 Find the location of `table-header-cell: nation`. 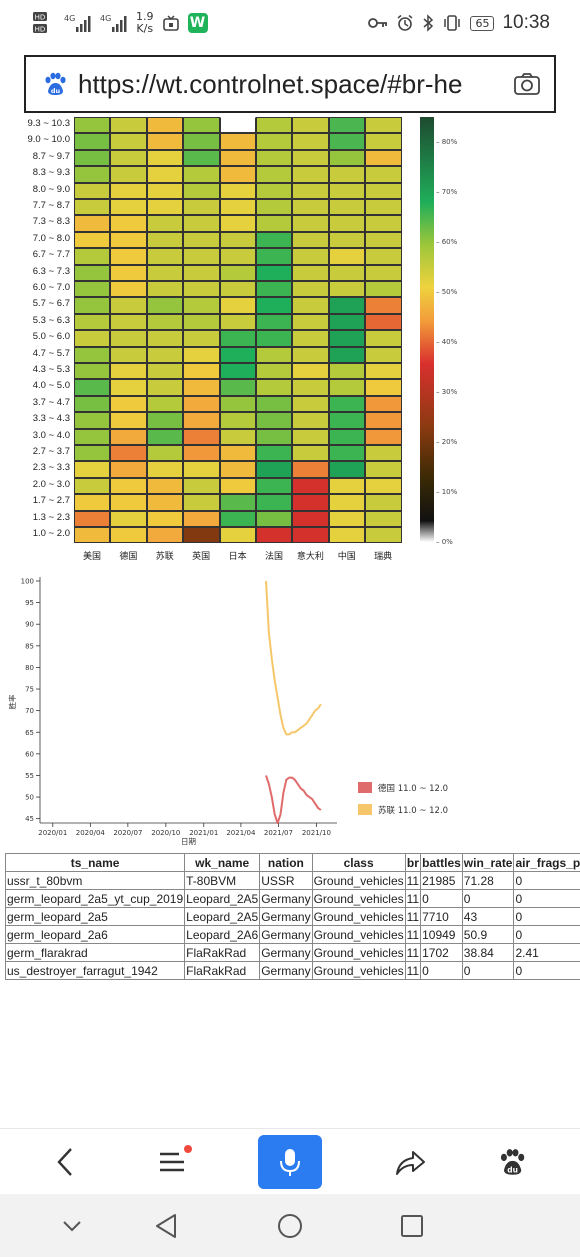

table-header-cell: nation is located at coordinates (286, 862).